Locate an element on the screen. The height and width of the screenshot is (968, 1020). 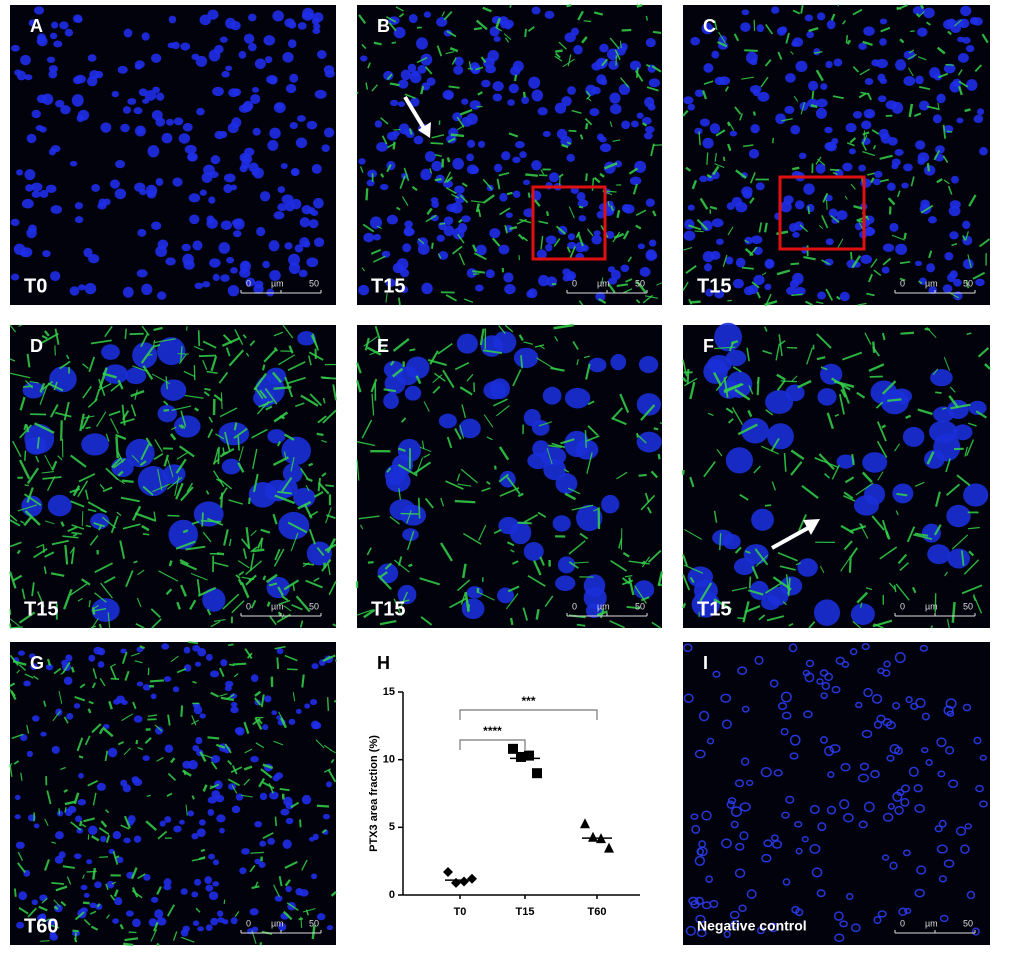
panel-label: T15 is located at coordinates (714, 609).